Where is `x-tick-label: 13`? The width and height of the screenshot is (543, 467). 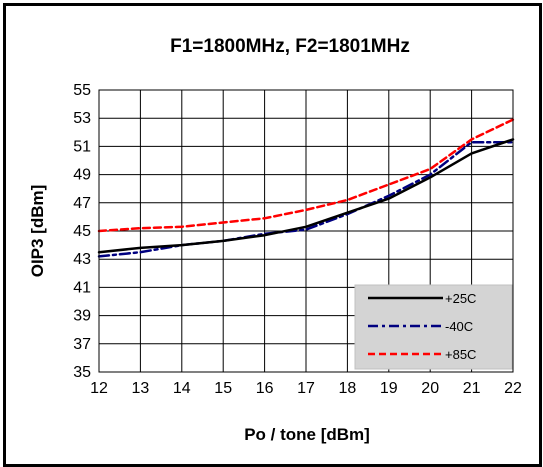
x-tick-label: 13 is located at coordinates (141, 388).